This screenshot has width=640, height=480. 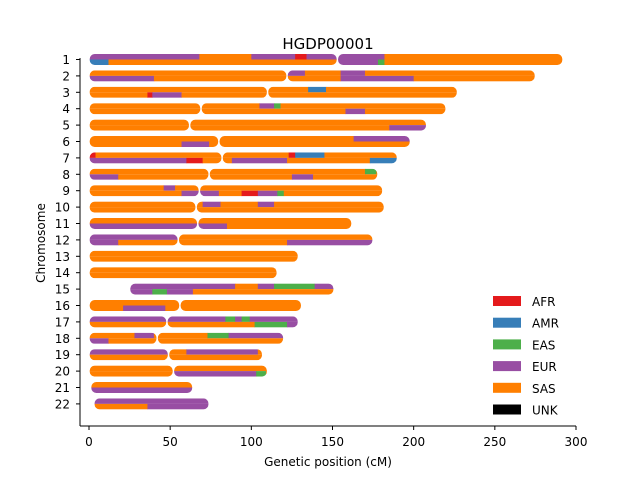 I want to click on segment-hap2-amr, so click(x=99, y=62).